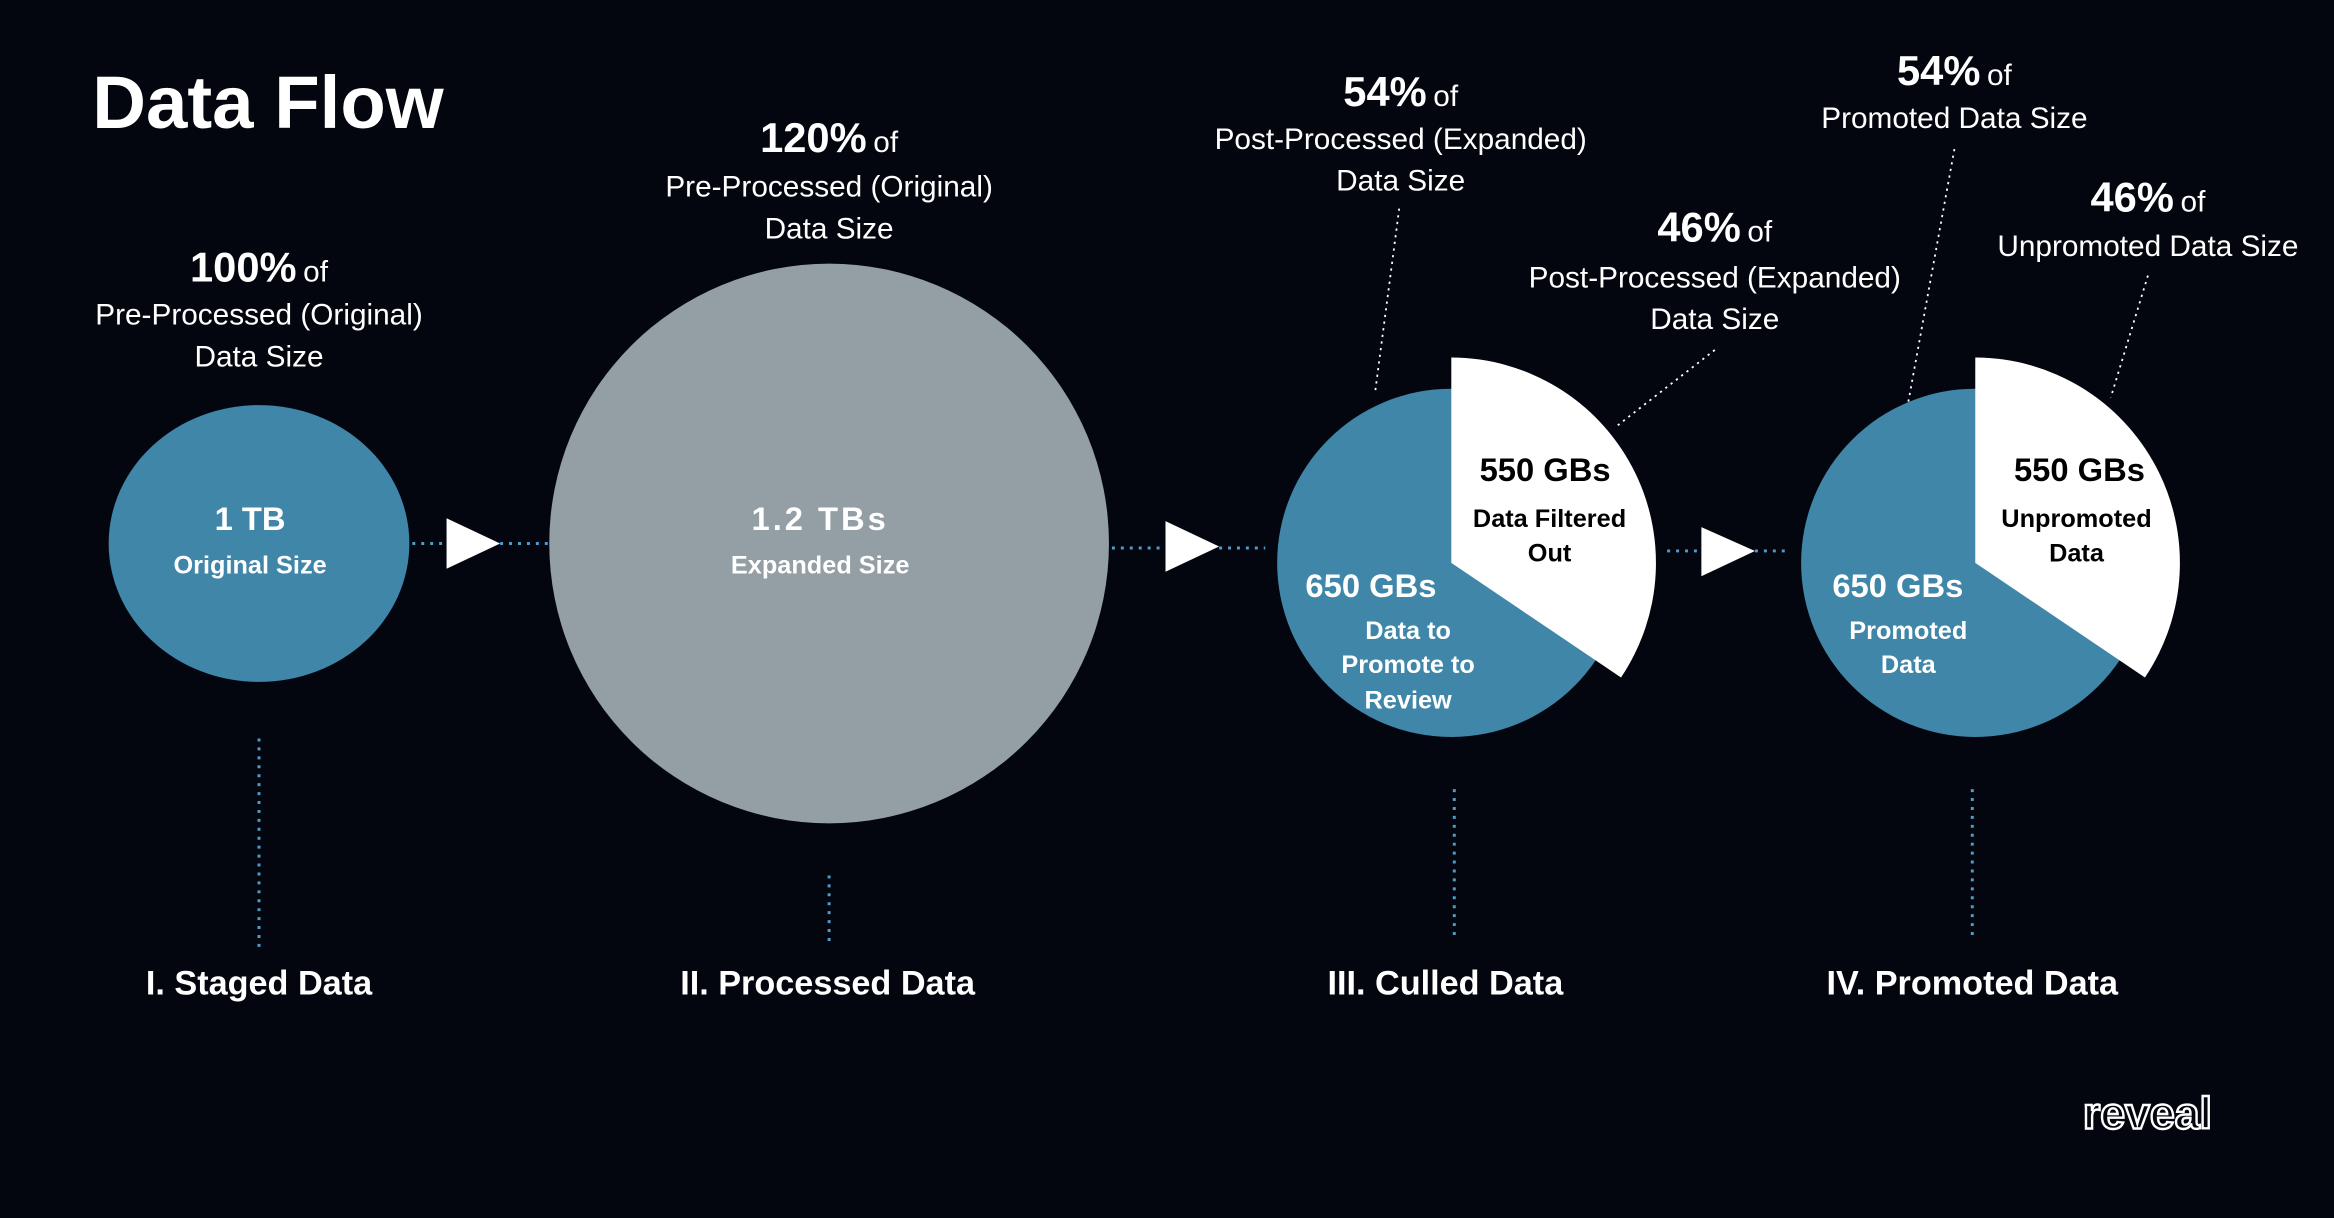 The image size is (2334, 1218). What do you see at coordinates (828, 984) in the screenshot?
I see `stage-label: II. Processed Data` at bounding box center [828, 984].